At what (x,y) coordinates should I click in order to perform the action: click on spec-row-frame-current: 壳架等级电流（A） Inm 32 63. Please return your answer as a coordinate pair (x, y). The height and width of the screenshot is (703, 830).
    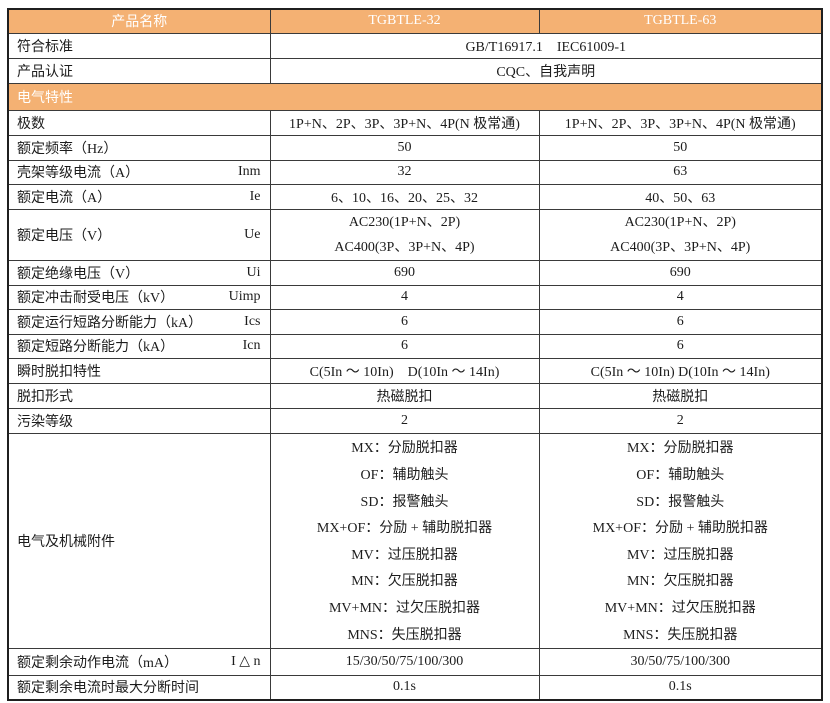
    Looking at the image, I should click on (415, 172).